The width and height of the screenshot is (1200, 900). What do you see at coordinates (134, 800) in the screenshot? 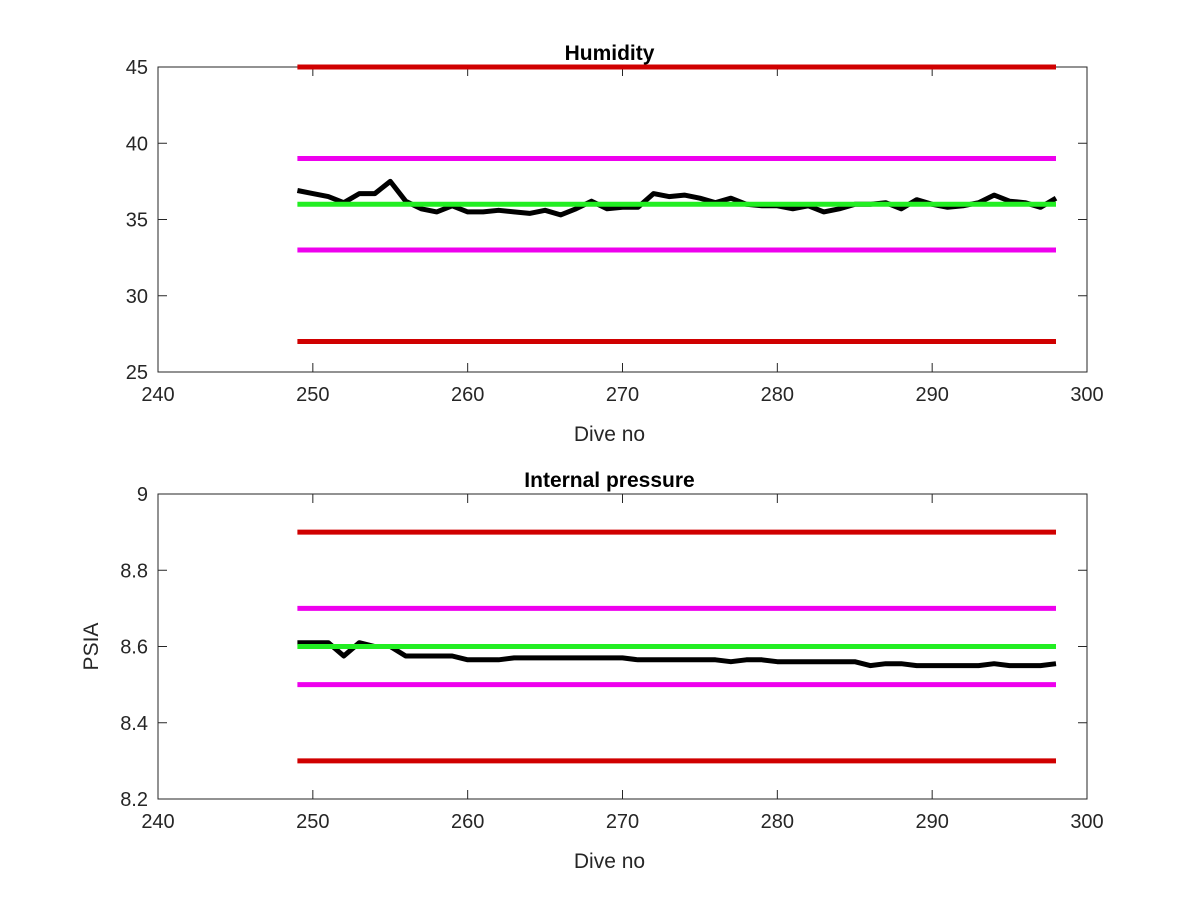
I see `y-tick-label: 8.2` at bounding box center [134, 800].